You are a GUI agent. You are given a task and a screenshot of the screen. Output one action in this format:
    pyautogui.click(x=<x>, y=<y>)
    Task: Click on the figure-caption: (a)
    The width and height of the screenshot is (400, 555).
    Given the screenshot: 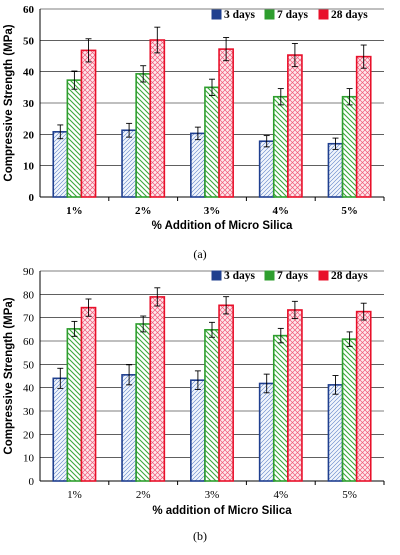 What is the action you would take?
    pyautogui.click(x=199, y=254)
    